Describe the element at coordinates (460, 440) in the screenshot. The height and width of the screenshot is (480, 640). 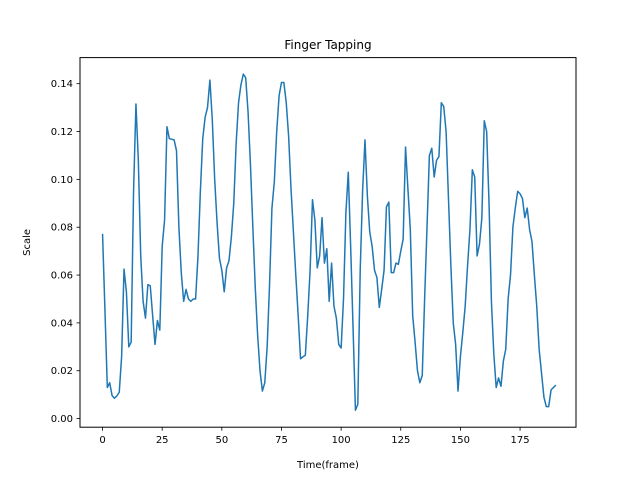
I see `x-tick-label: 150` at that location.